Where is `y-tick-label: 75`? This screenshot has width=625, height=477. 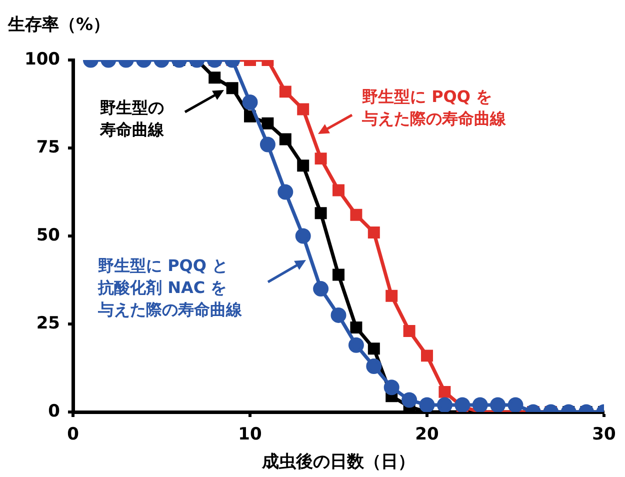 y-tick-label: 75 is located at coordinates (48, 147).